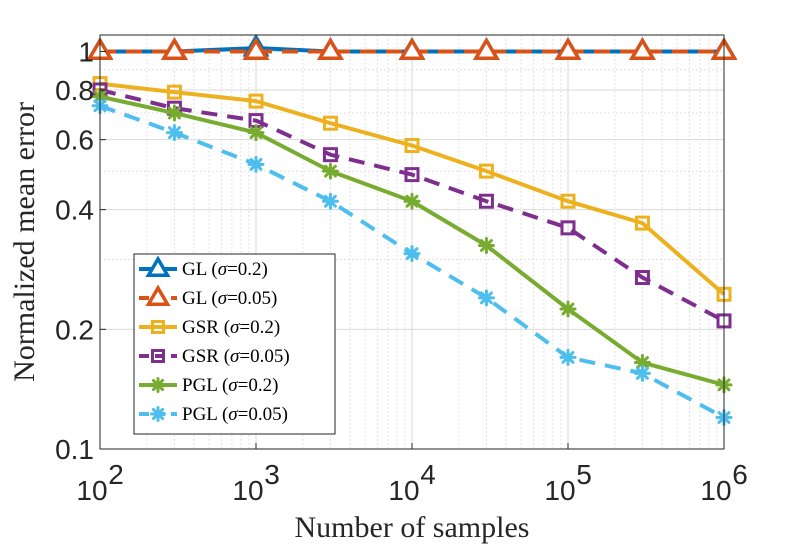 The image size is (800, 550). I want to click on legend-entry: GSR (σ=0.05), so click(214, 356).